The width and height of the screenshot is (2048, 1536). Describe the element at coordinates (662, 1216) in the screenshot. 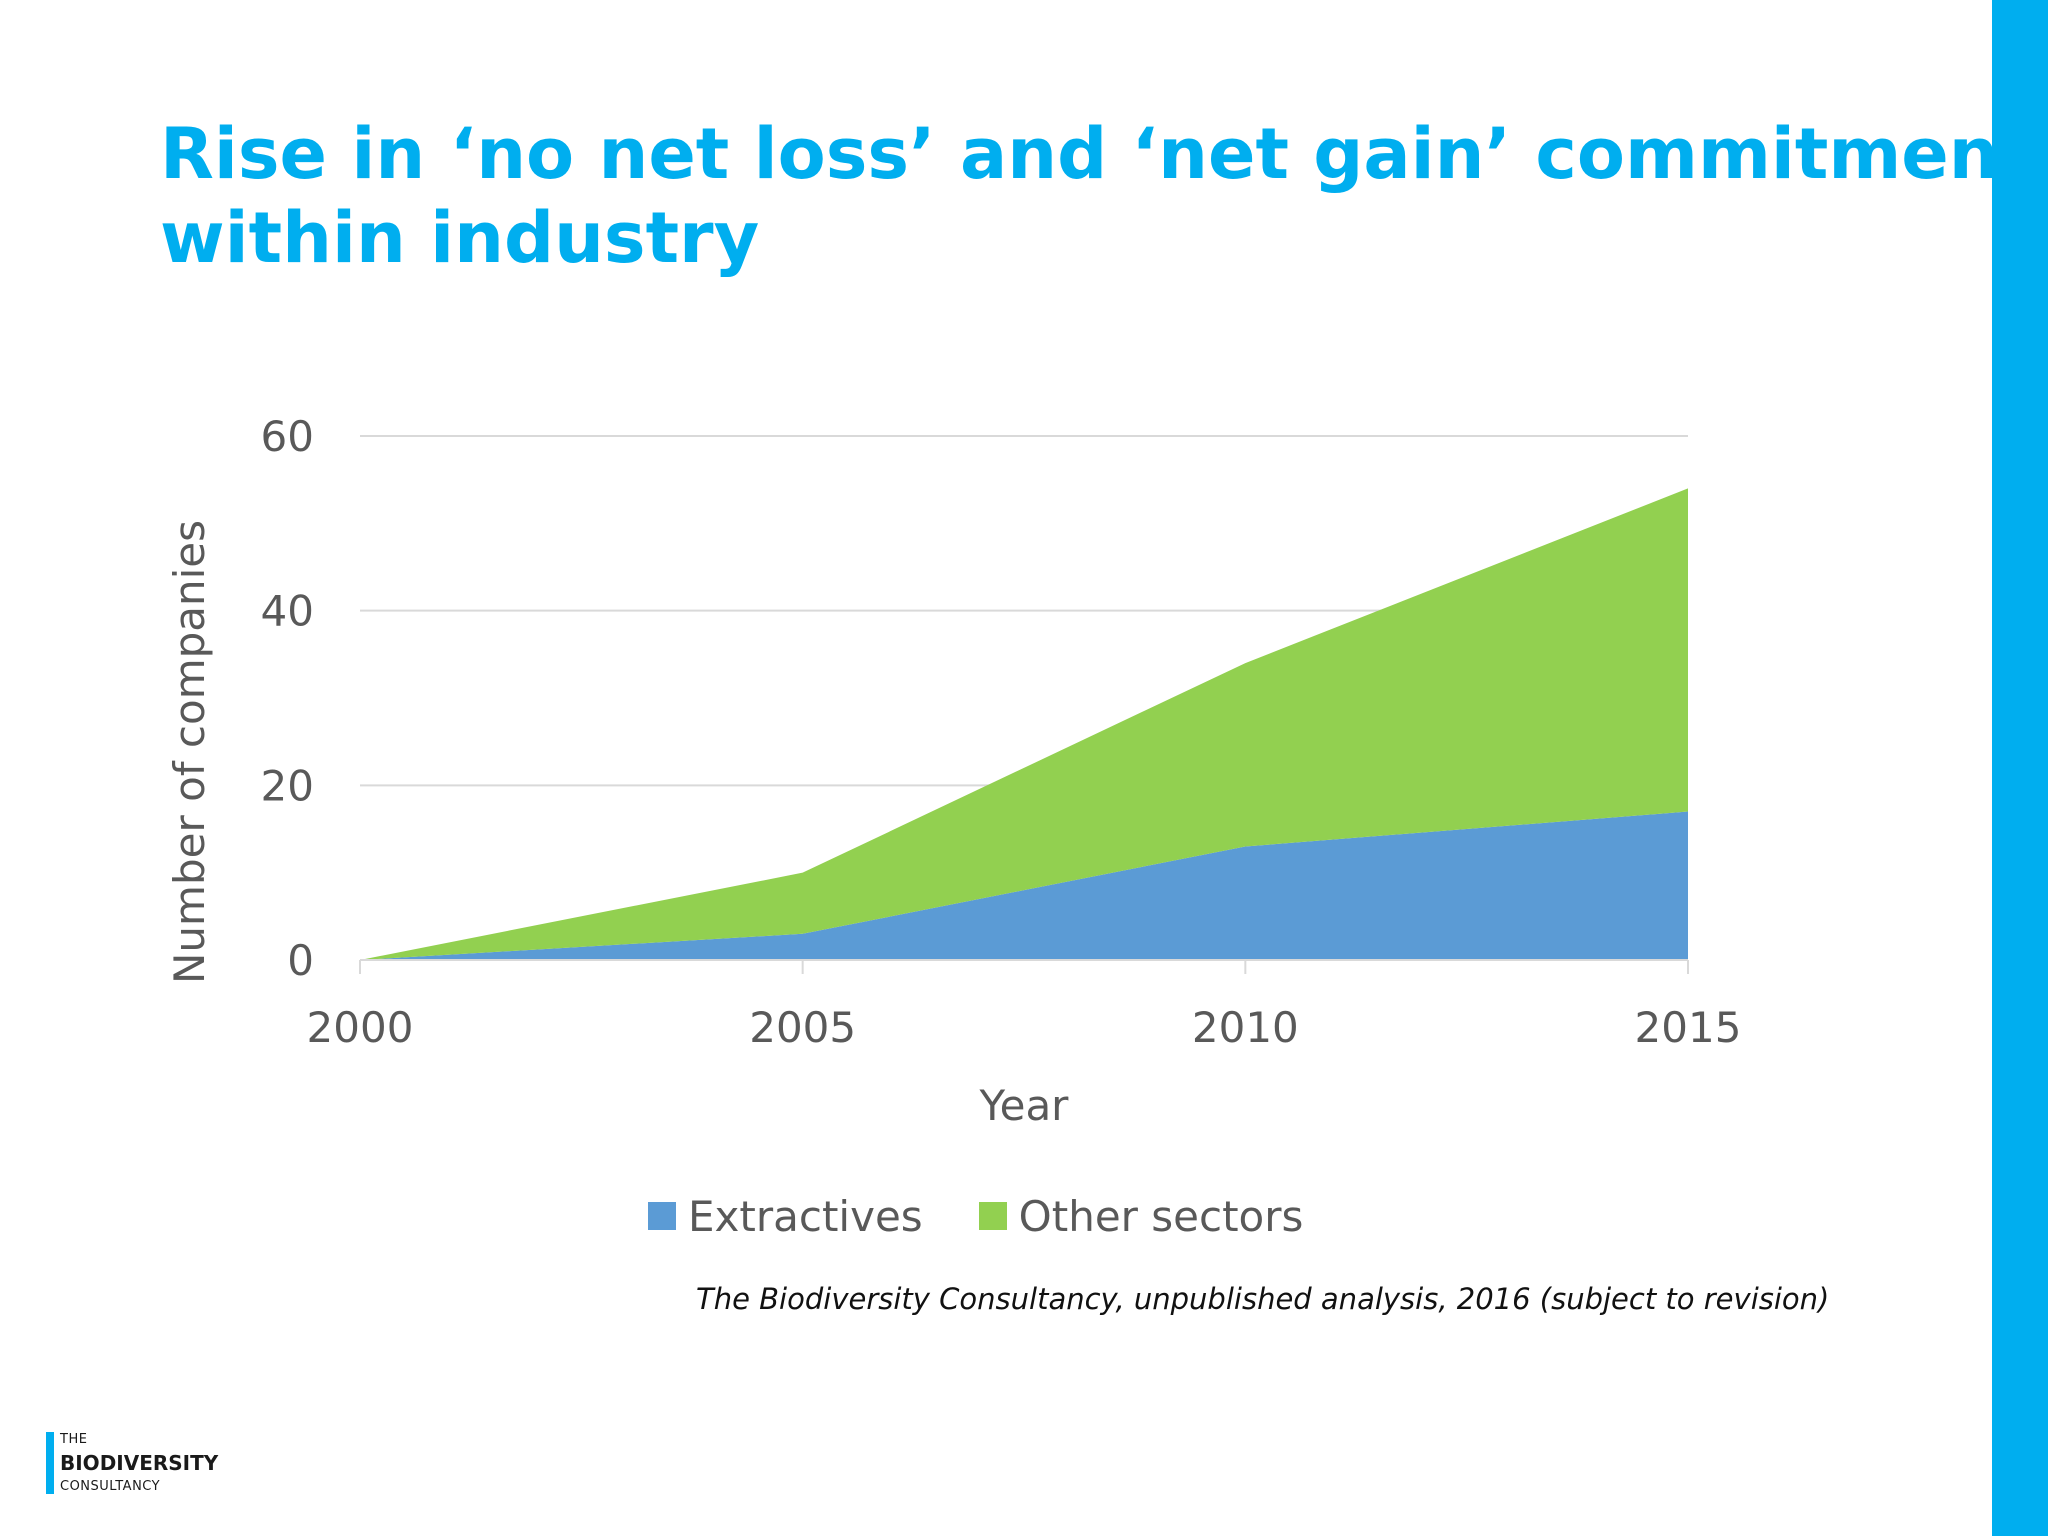

I see `legend-swatch-extractives` at that location.